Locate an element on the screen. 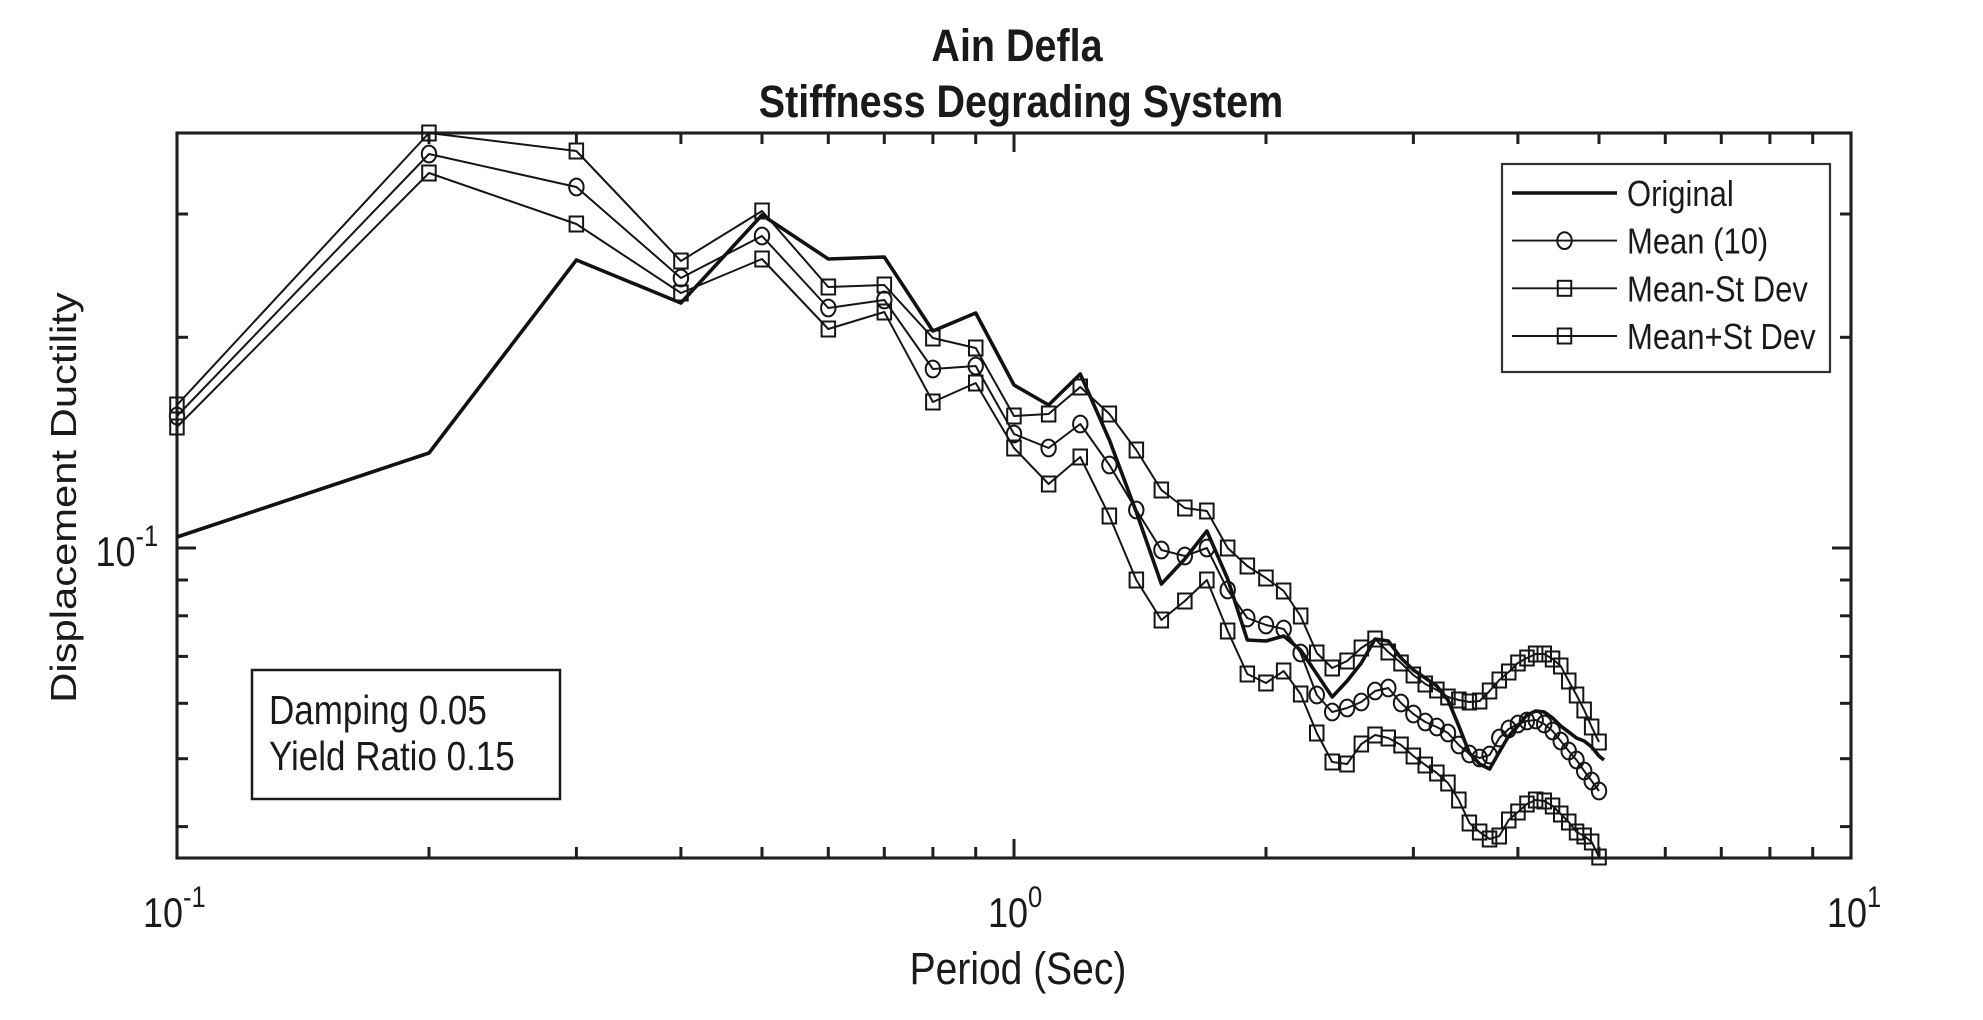 This screenshot has height=1020, width=1983. svg-text: Stiffness Degrading System is located at coordinates (1021, 101).